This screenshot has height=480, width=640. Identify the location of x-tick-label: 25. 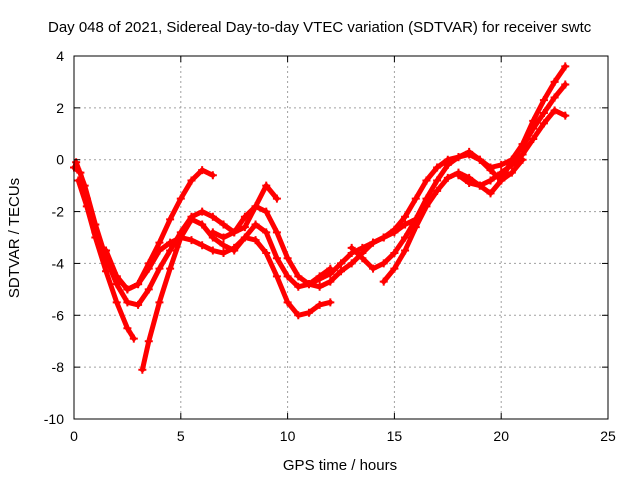
(608, 436).